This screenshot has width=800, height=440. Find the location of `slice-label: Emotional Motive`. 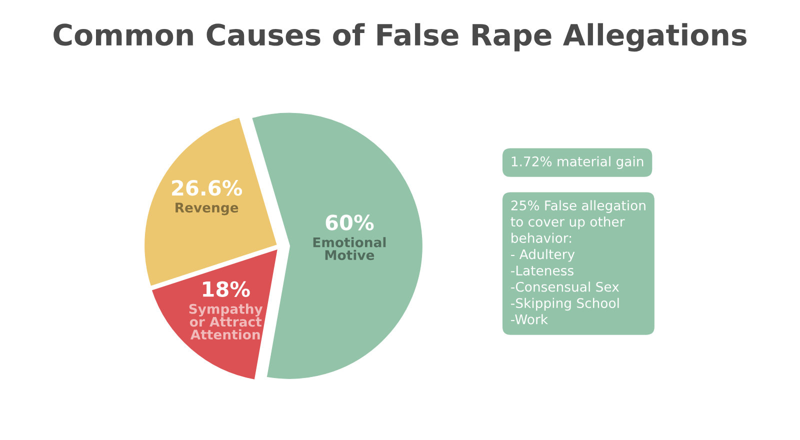

slice-label: Emotional Motive is located at coordinates (349, 248).